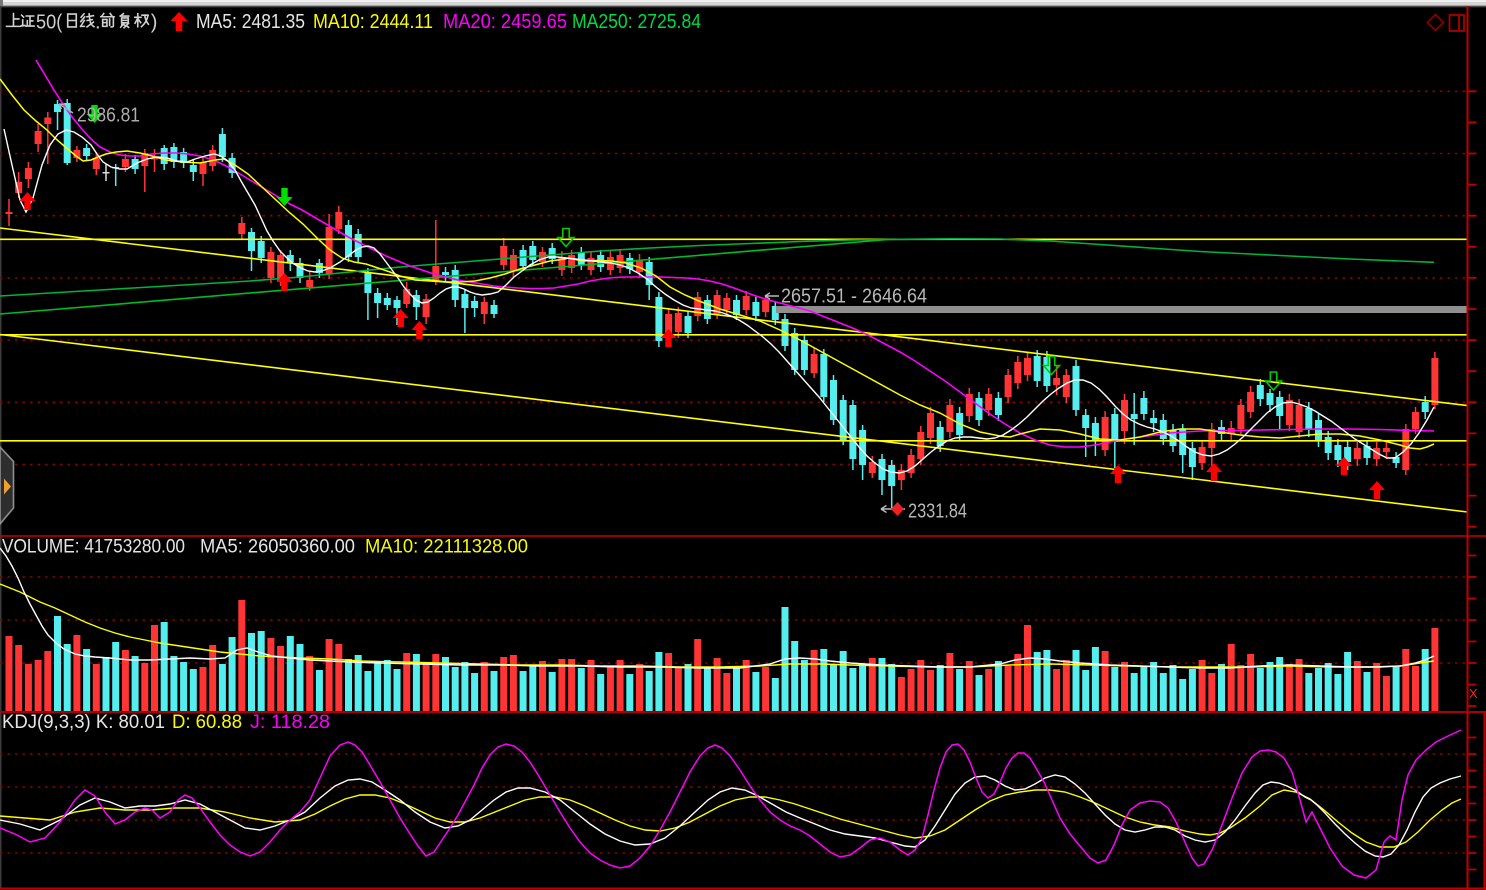  What do you see at coordinates (1473, 693) in the screenshot?
I see `svg-text: X` at bounding box center [1473, 693].